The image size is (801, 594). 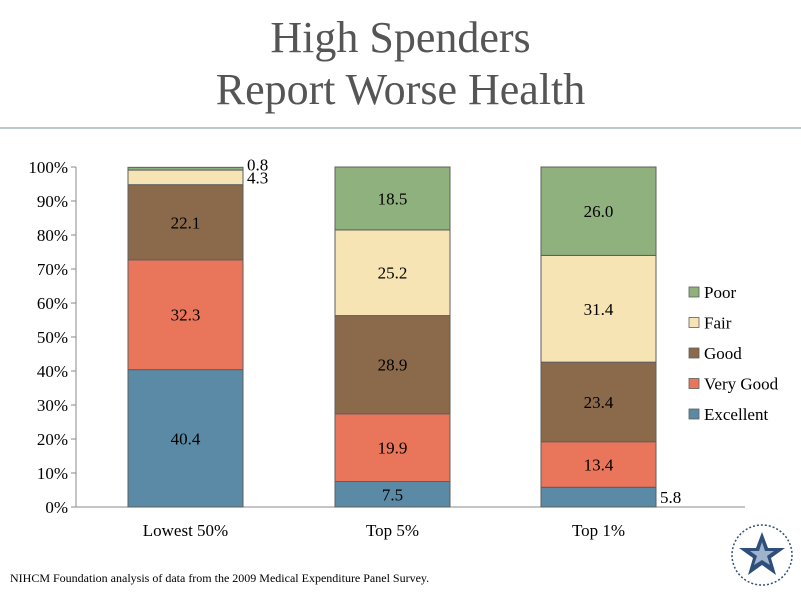 I want to click on data-label: 19.9, so click(x=393, y=448).